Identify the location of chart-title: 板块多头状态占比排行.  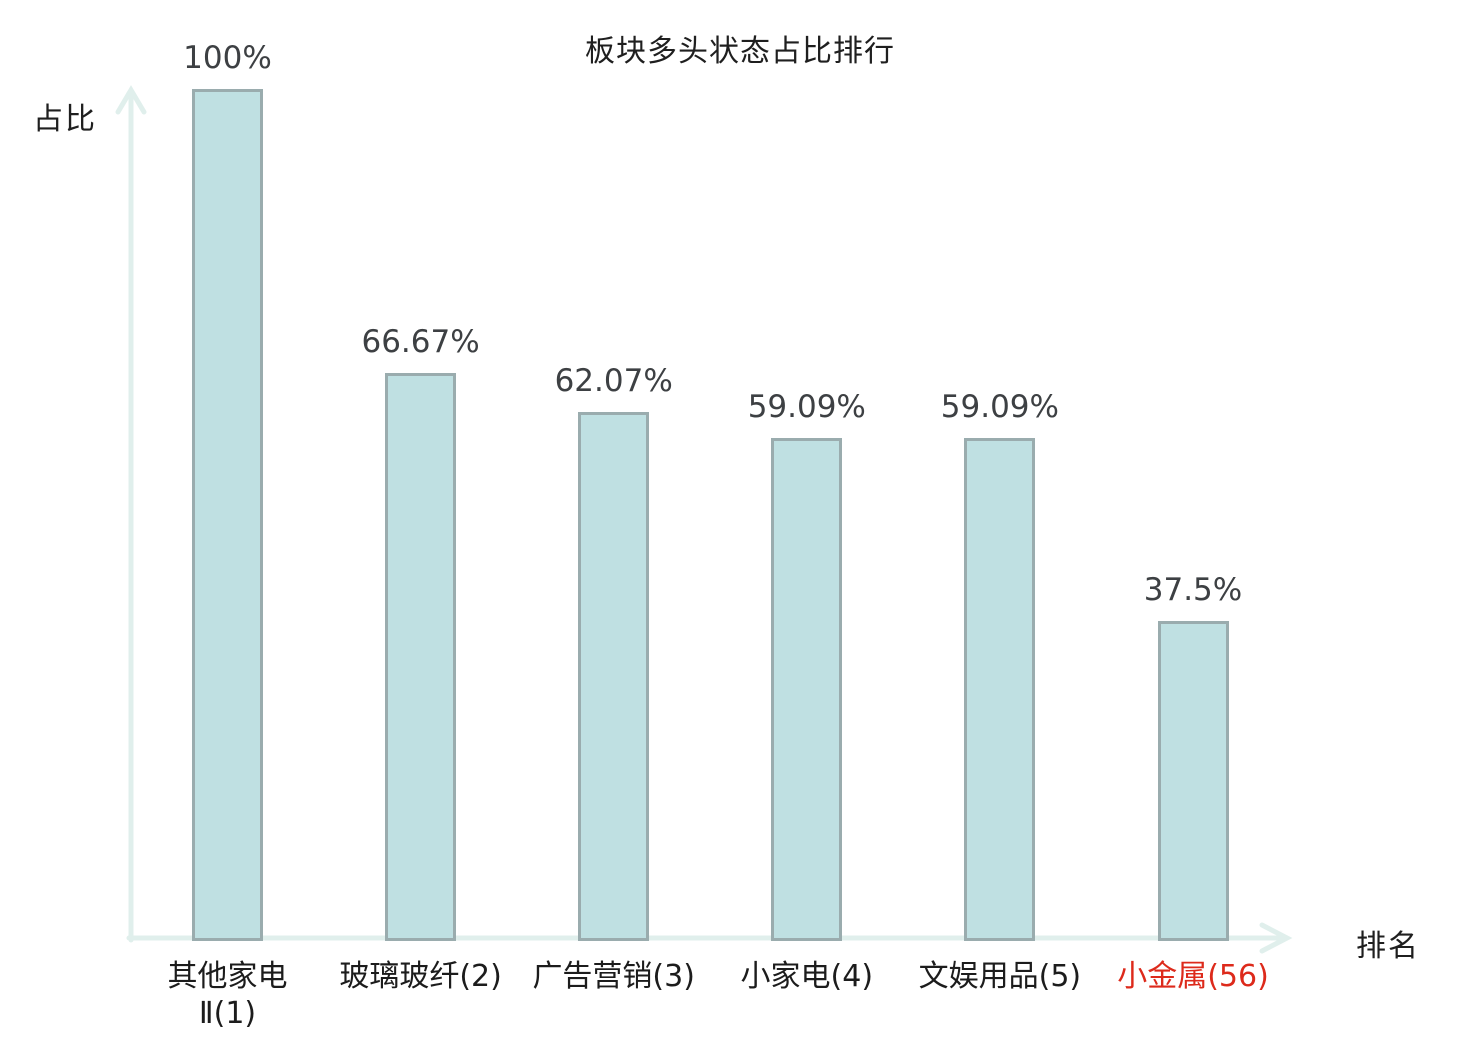
(740, 51).